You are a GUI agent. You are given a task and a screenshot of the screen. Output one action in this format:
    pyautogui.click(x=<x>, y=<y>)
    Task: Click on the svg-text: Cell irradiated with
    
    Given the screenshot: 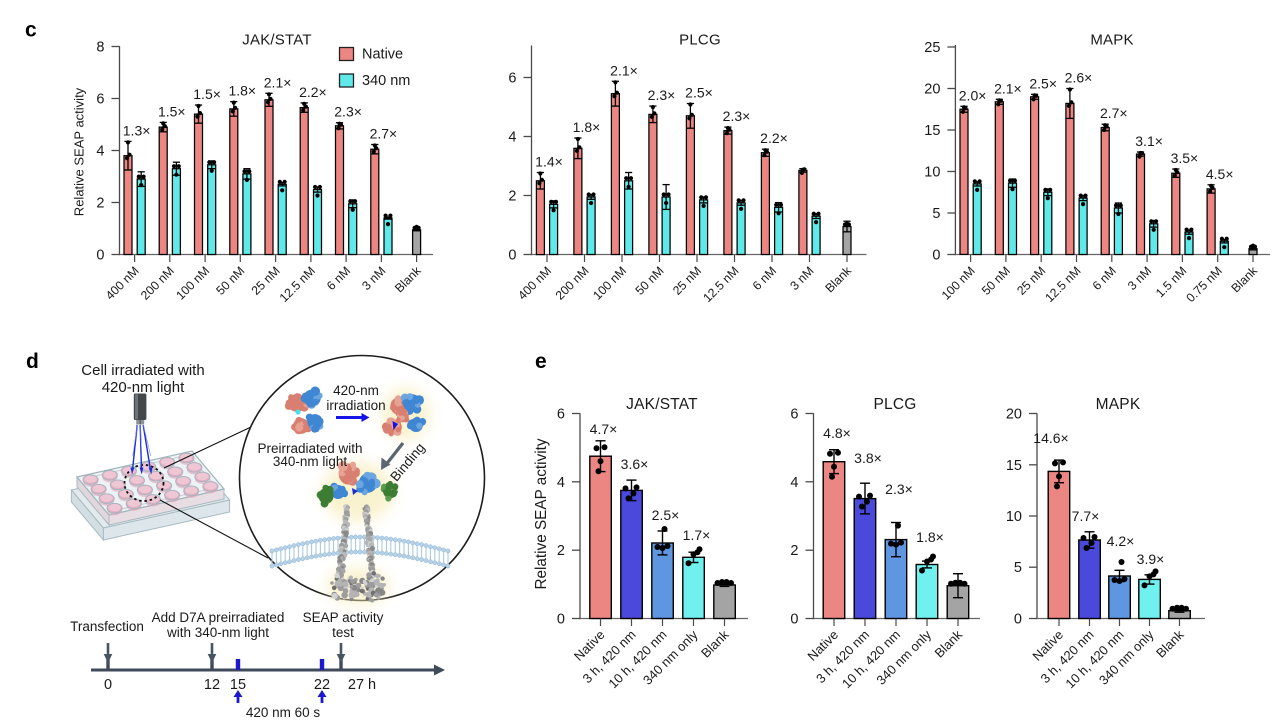 What is the action you would take?
    pyautogui.click(x=142, y=370)
    